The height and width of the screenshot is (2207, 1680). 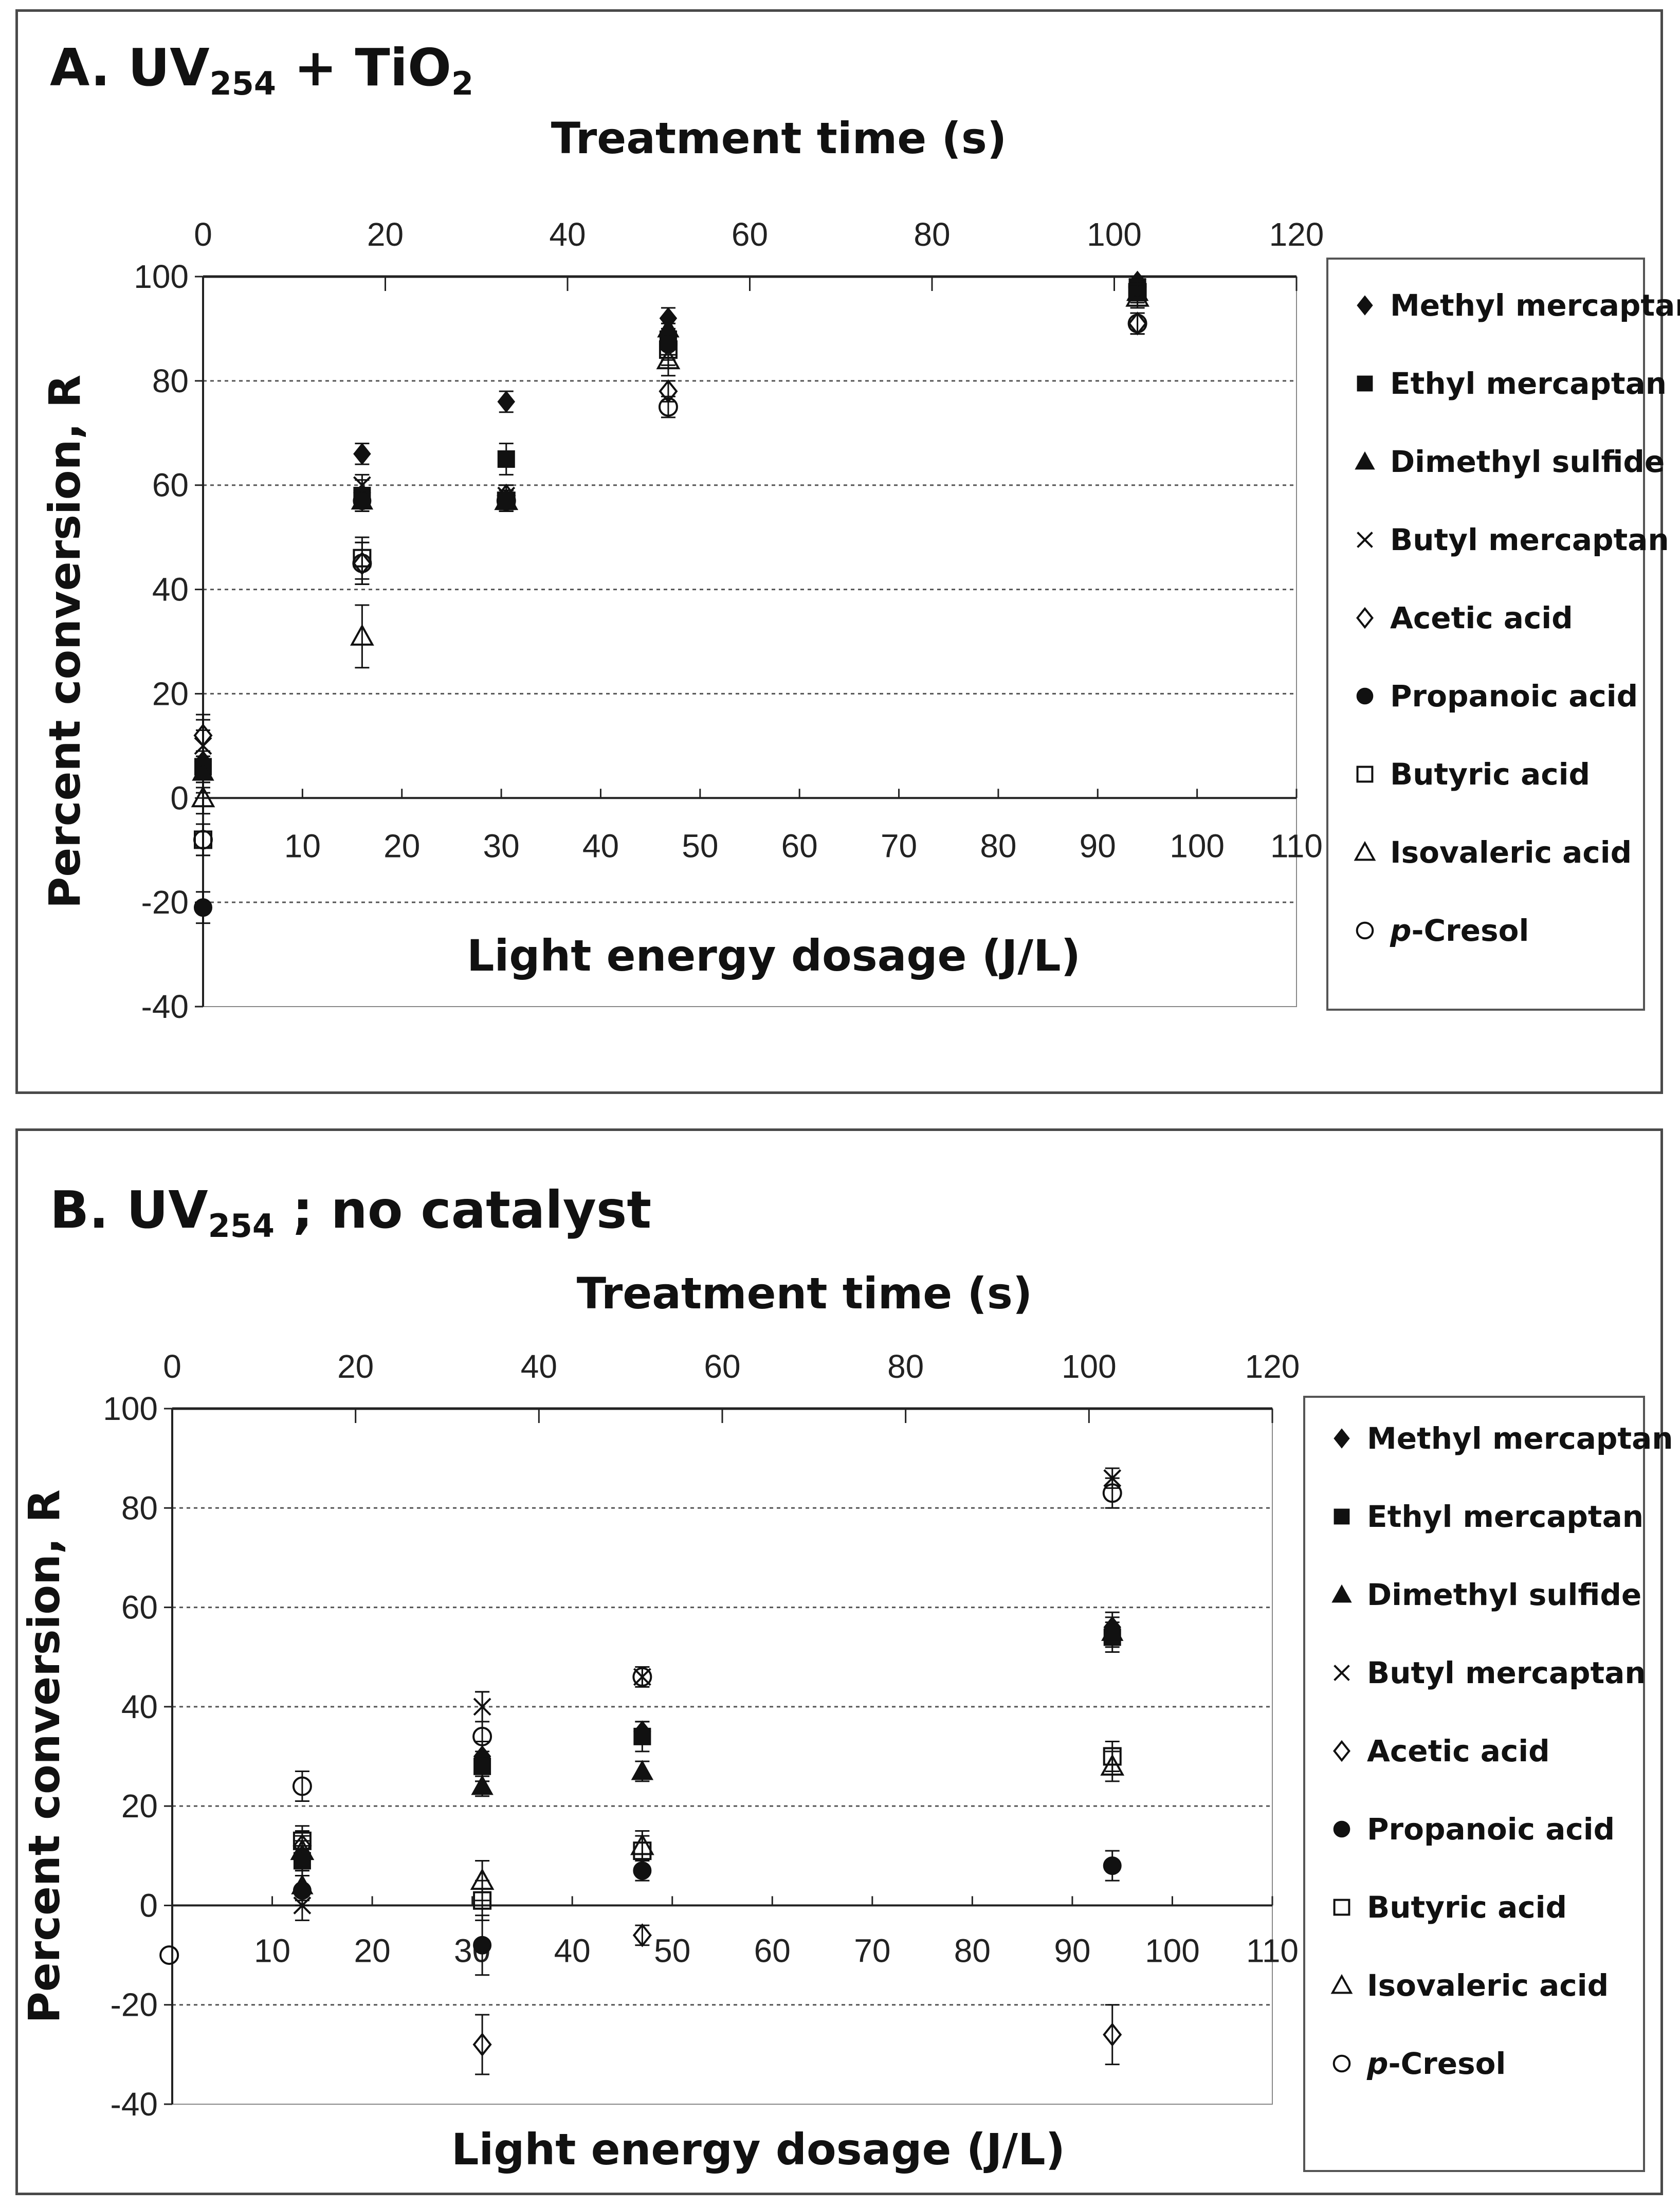 I want to click on top-tick-label: 0, so click(x=172, y=1366).